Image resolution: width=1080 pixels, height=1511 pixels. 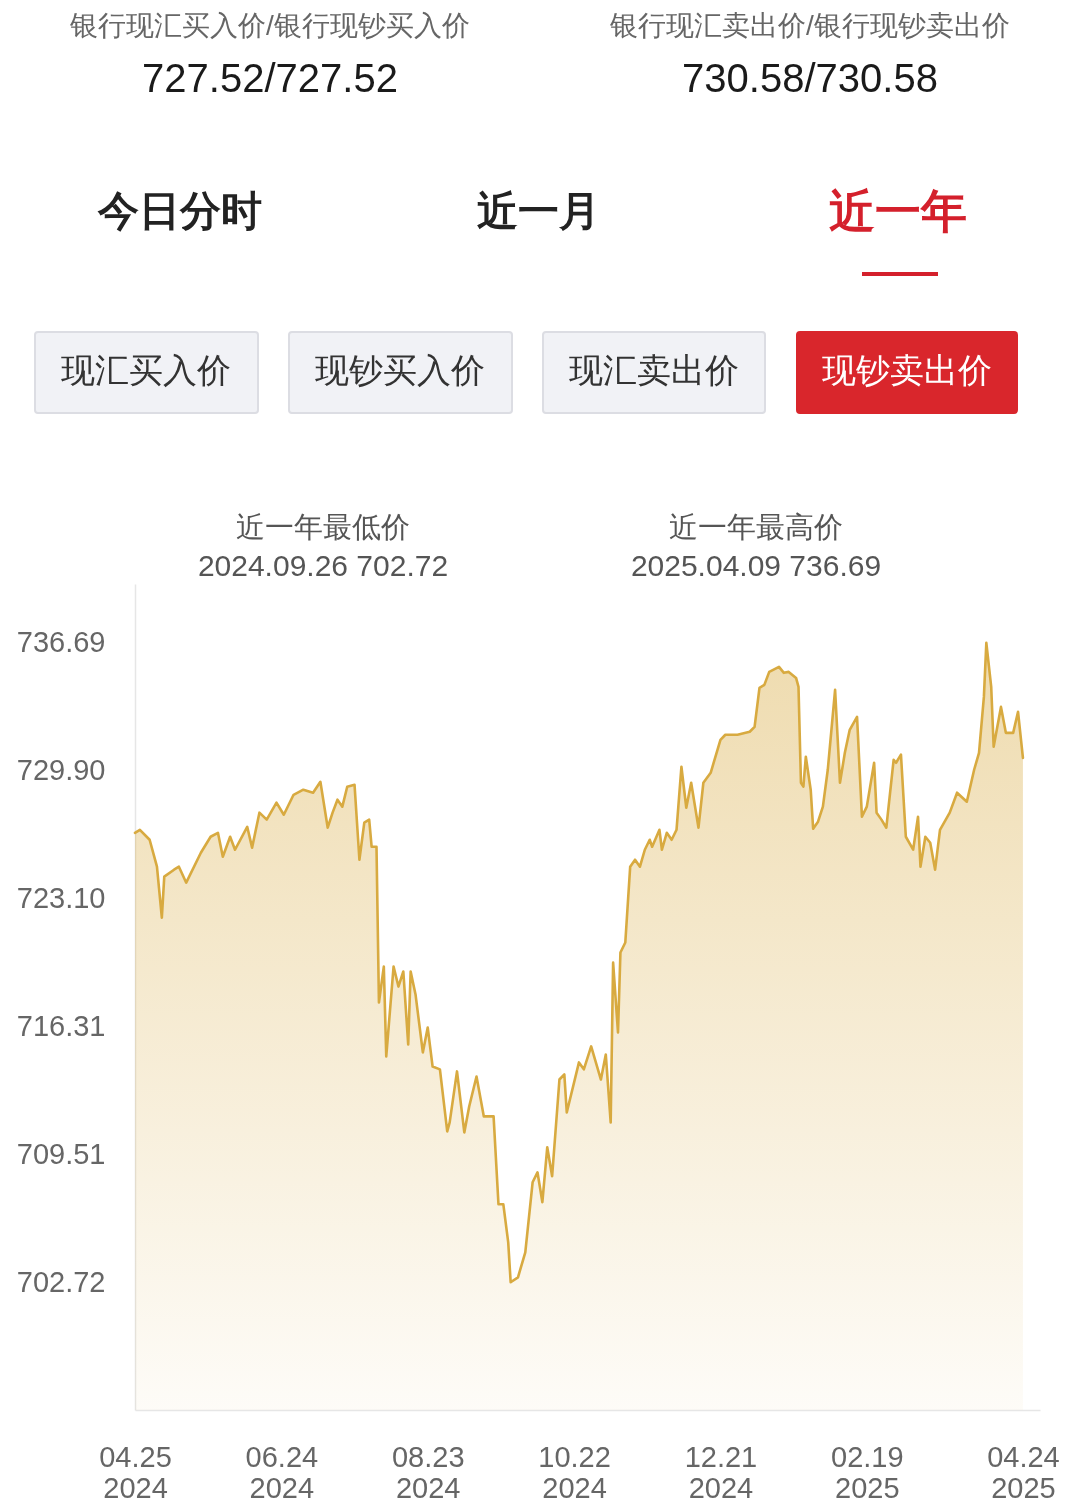 I want to click on y-tick-label: 723.10, so click(x=61, y=898).